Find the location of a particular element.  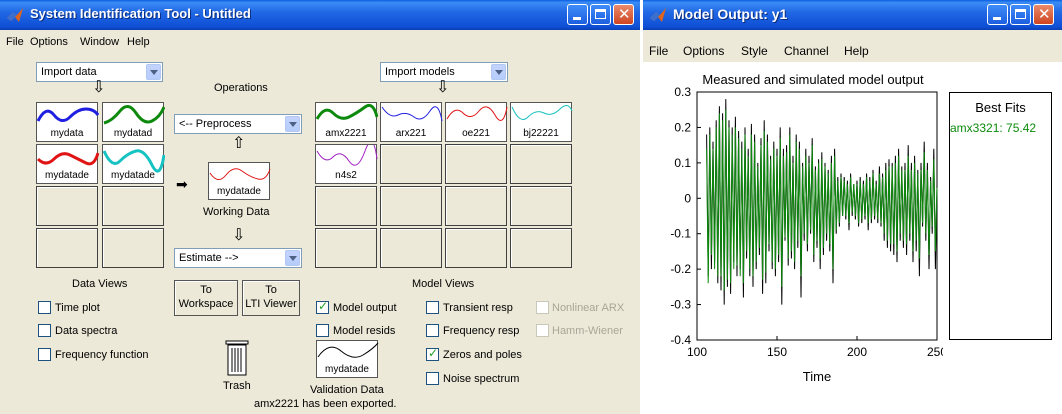

noise-spectrum-checkbox is located at coordinates (432, 378).